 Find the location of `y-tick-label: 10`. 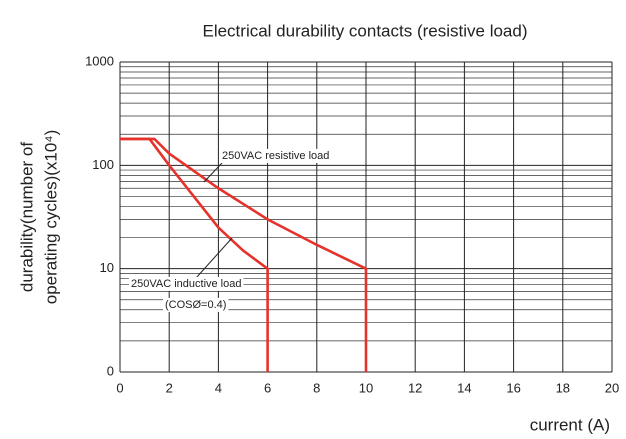

y-tick-label: 10 is located at coordinates (107, 267).